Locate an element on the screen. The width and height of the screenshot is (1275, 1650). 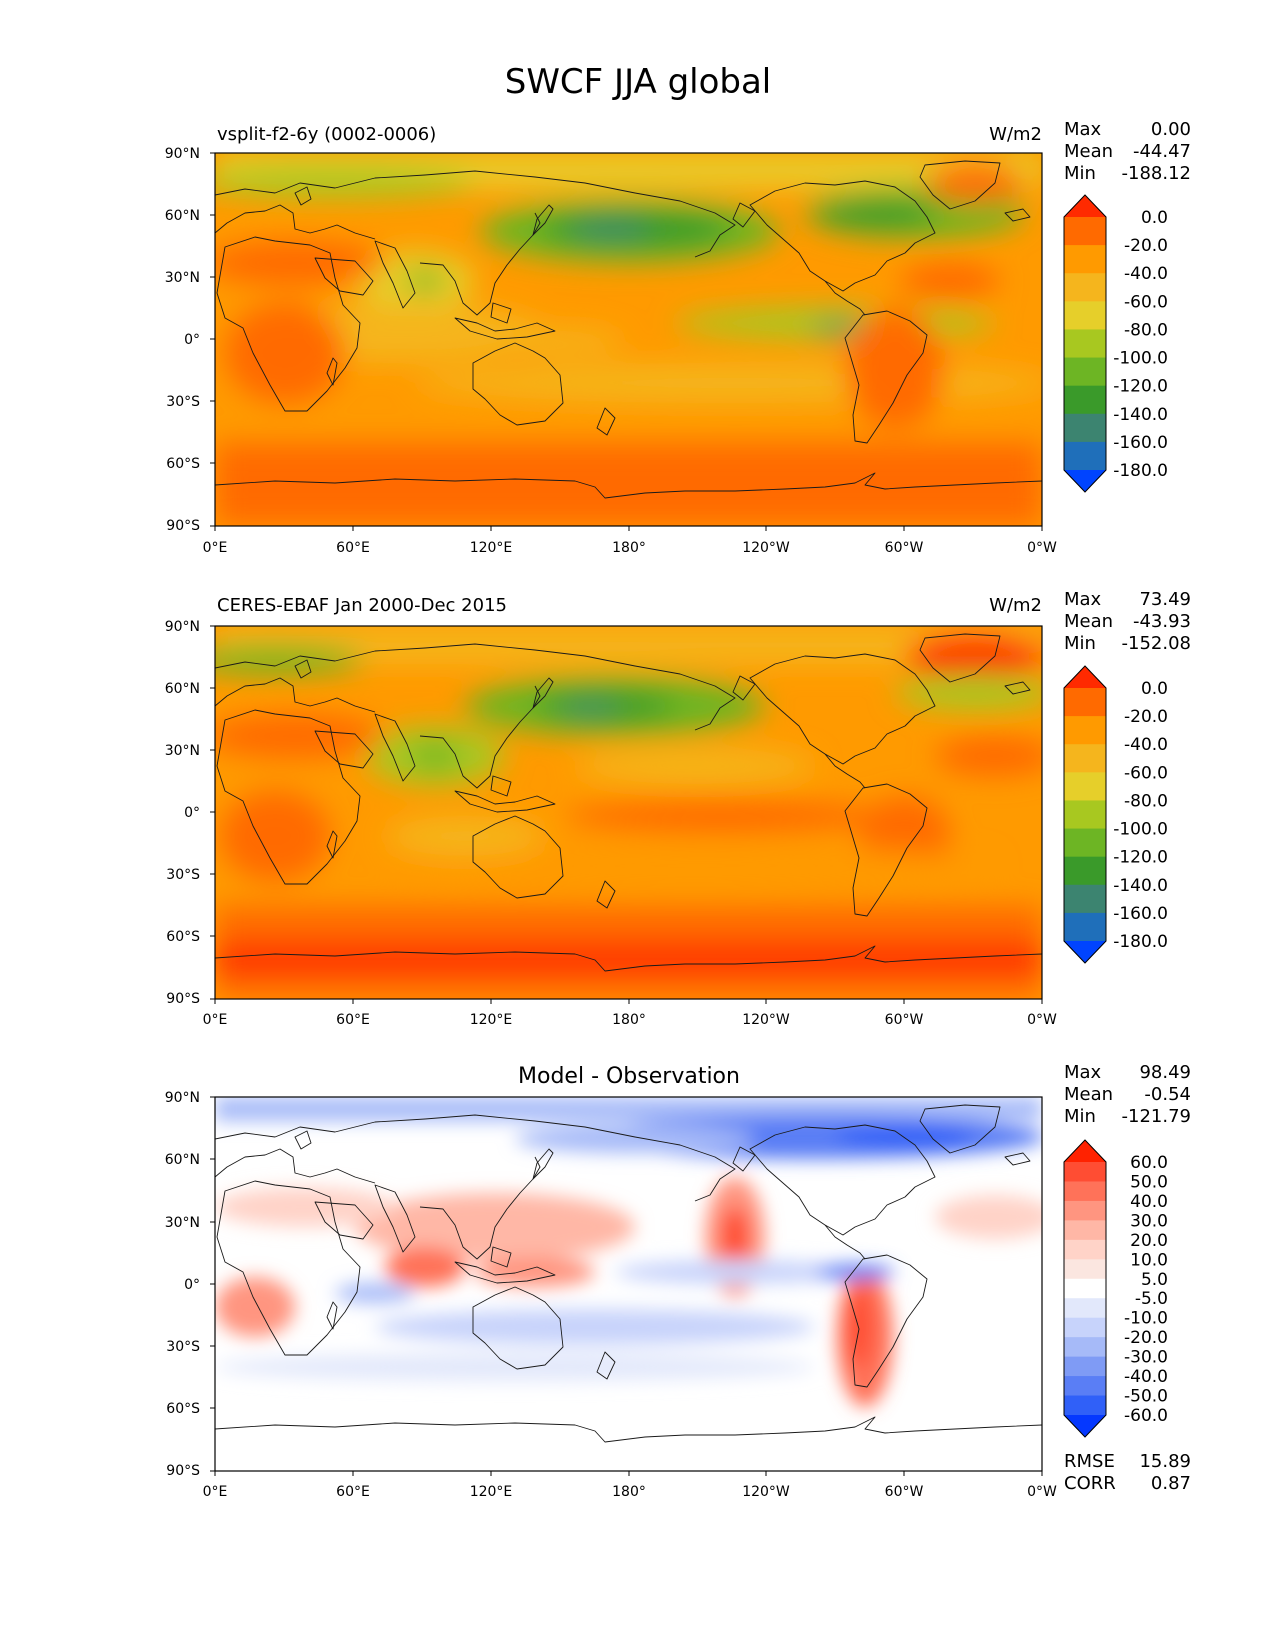
colorbar-tick-label: -20.0 is located at coordinates (1146, 717).